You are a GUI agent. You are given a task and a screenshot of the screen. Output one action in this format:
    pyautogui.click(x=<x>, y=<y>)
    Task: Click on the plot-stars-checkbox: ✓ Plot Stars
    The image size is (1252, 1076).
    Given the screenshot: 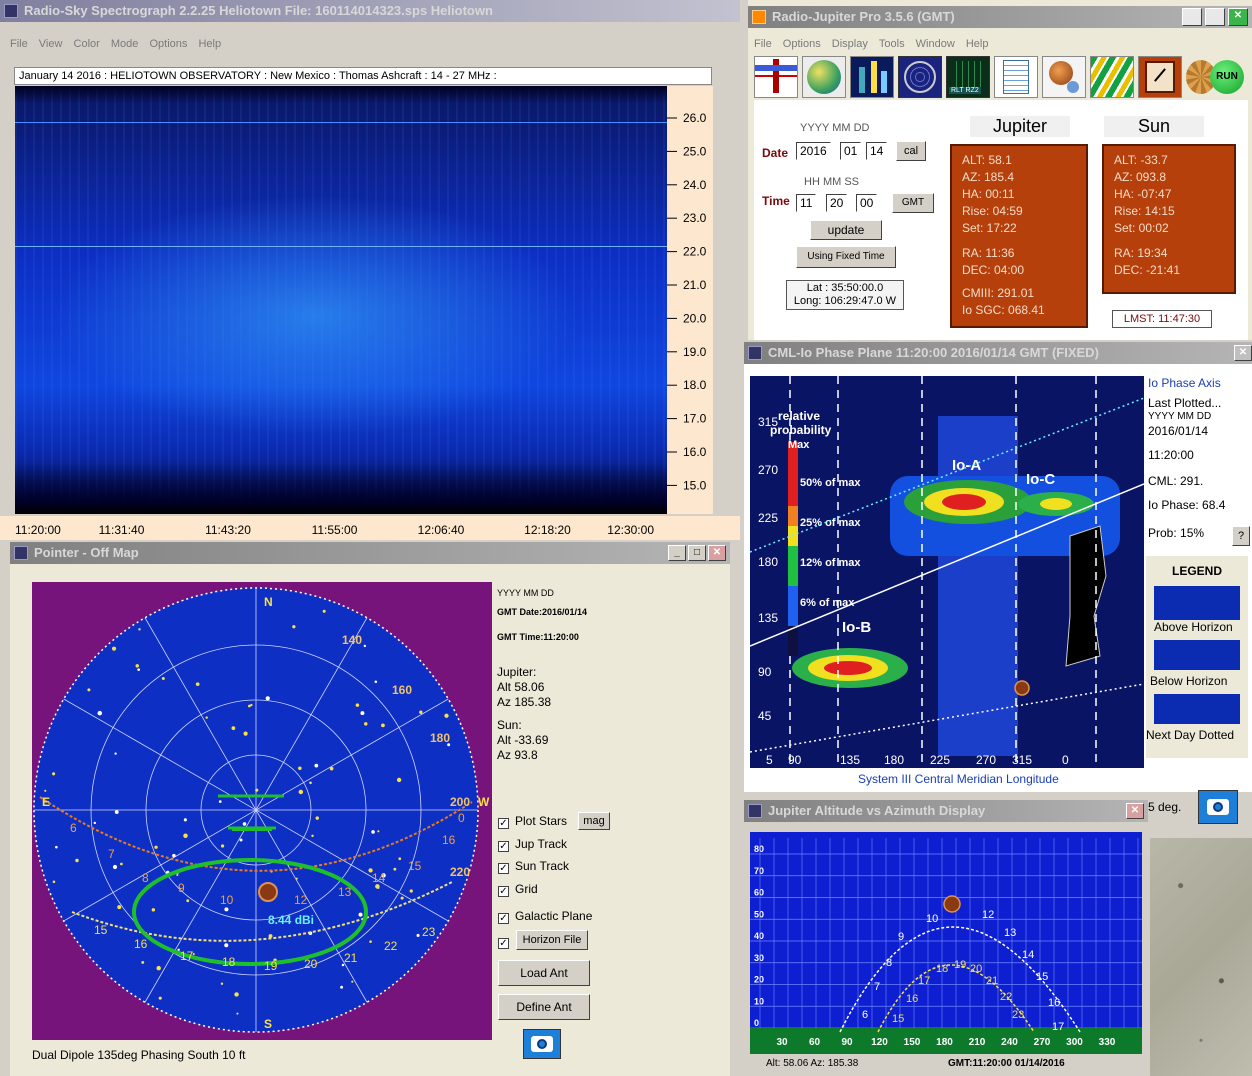 What is the action you would take?
    pyautogui.click(x=533, y=821)
    